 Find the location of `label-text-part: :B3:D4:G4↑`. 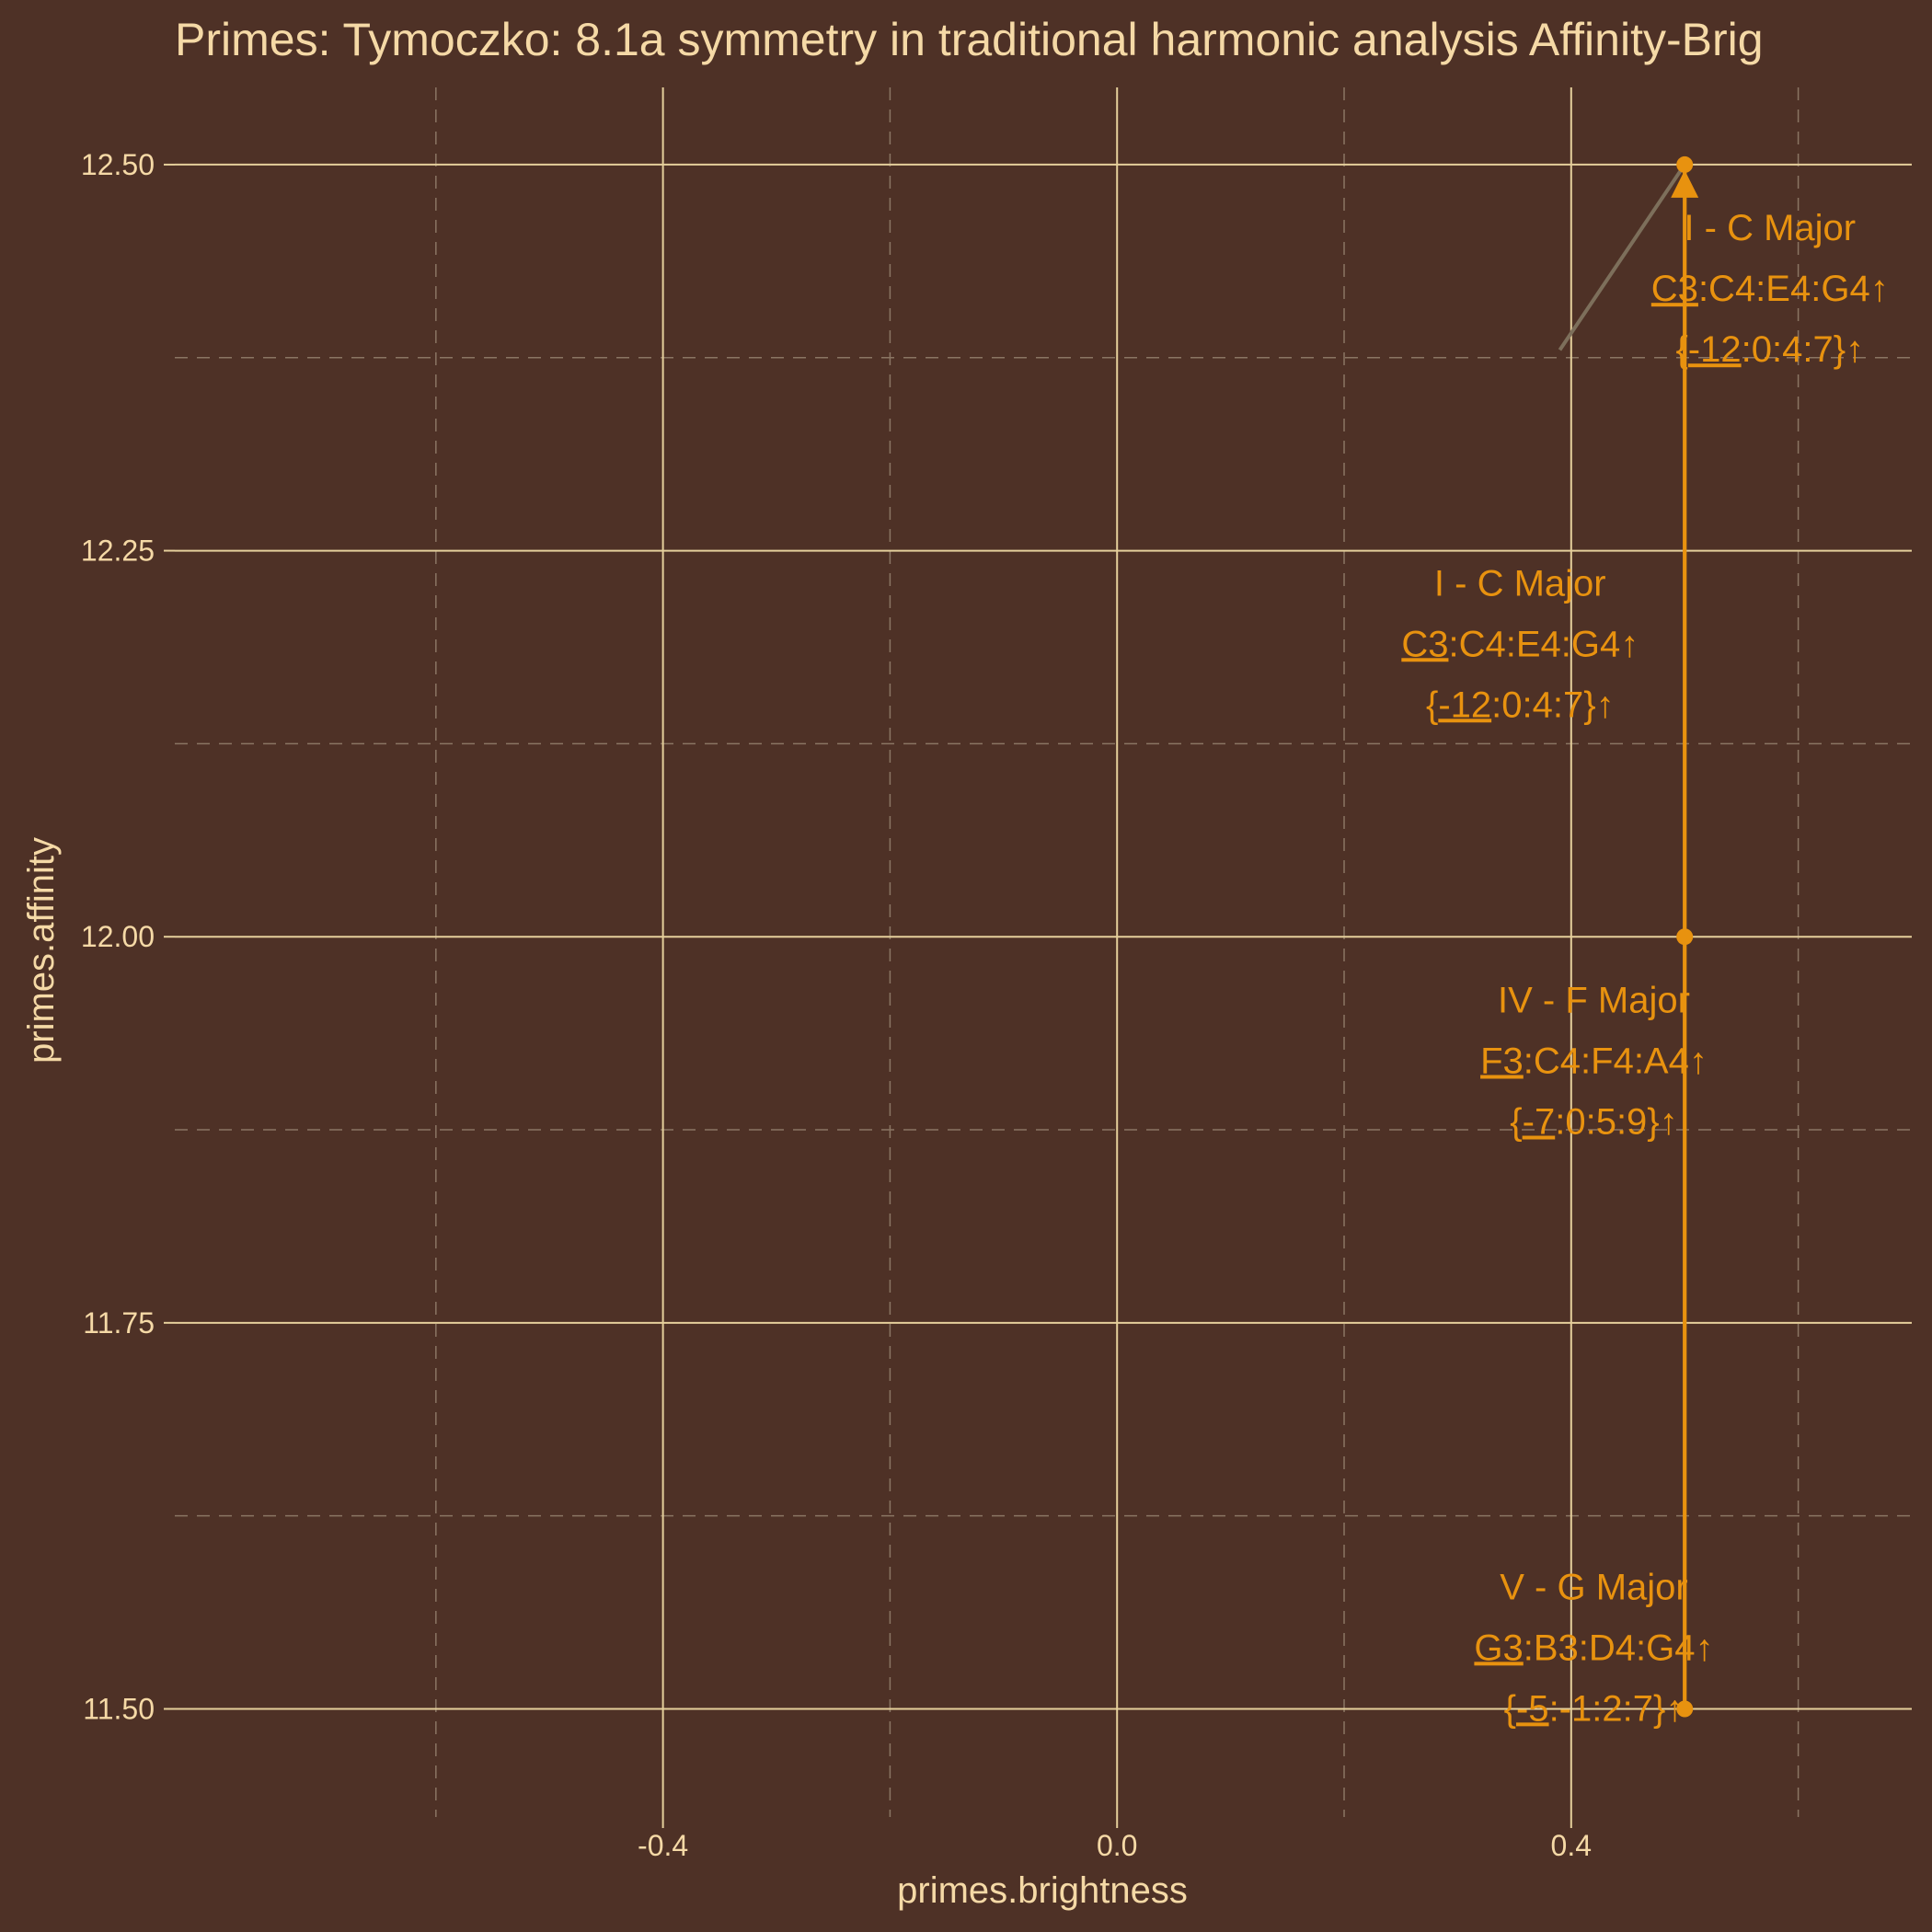

label-text-part: :B3:D4:G4↑ is located at coordinates (1619, 1647).